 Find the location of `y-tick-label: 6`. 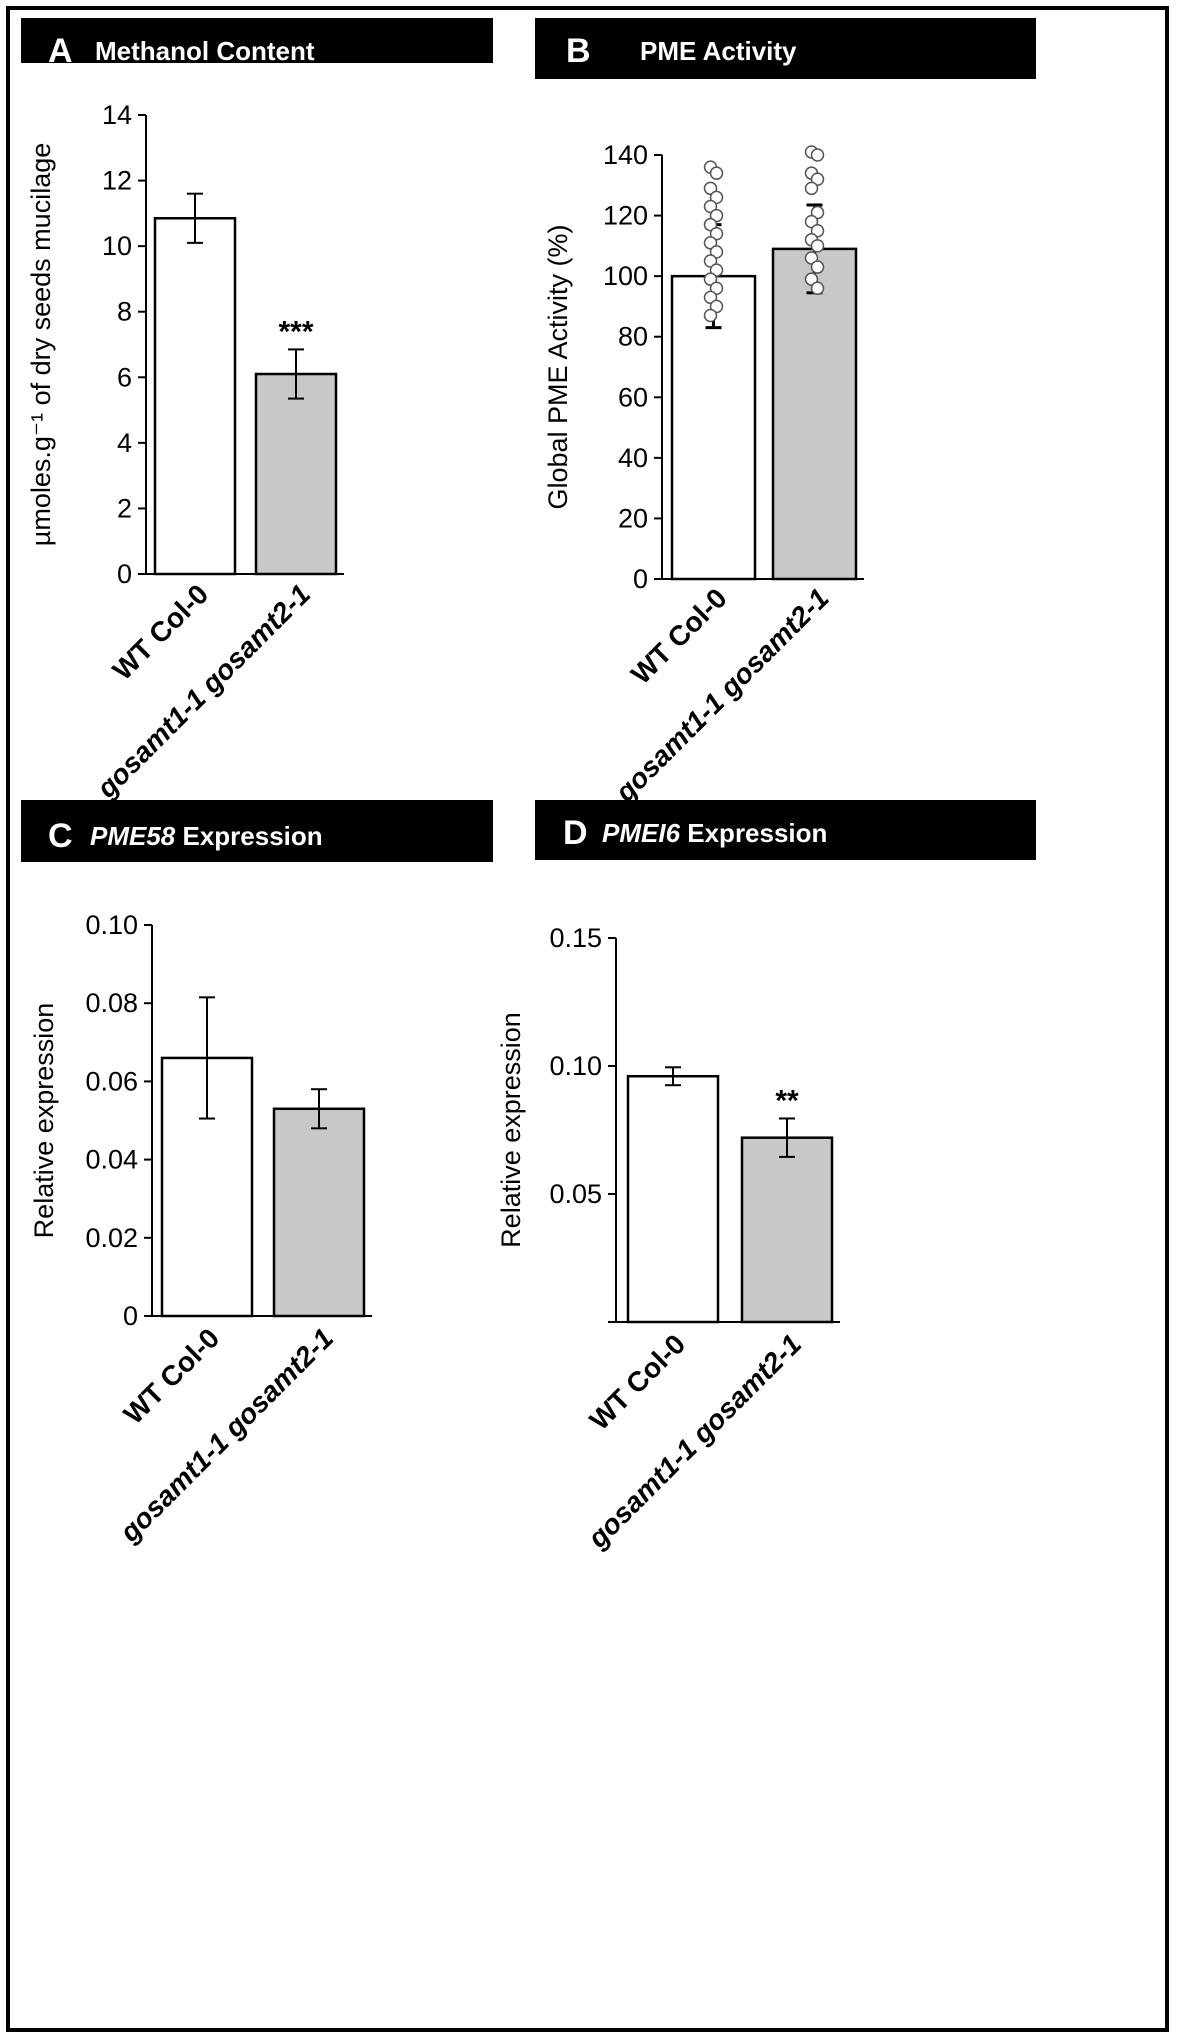

y-tick-label: 6 is located at coordinates (124, 377).